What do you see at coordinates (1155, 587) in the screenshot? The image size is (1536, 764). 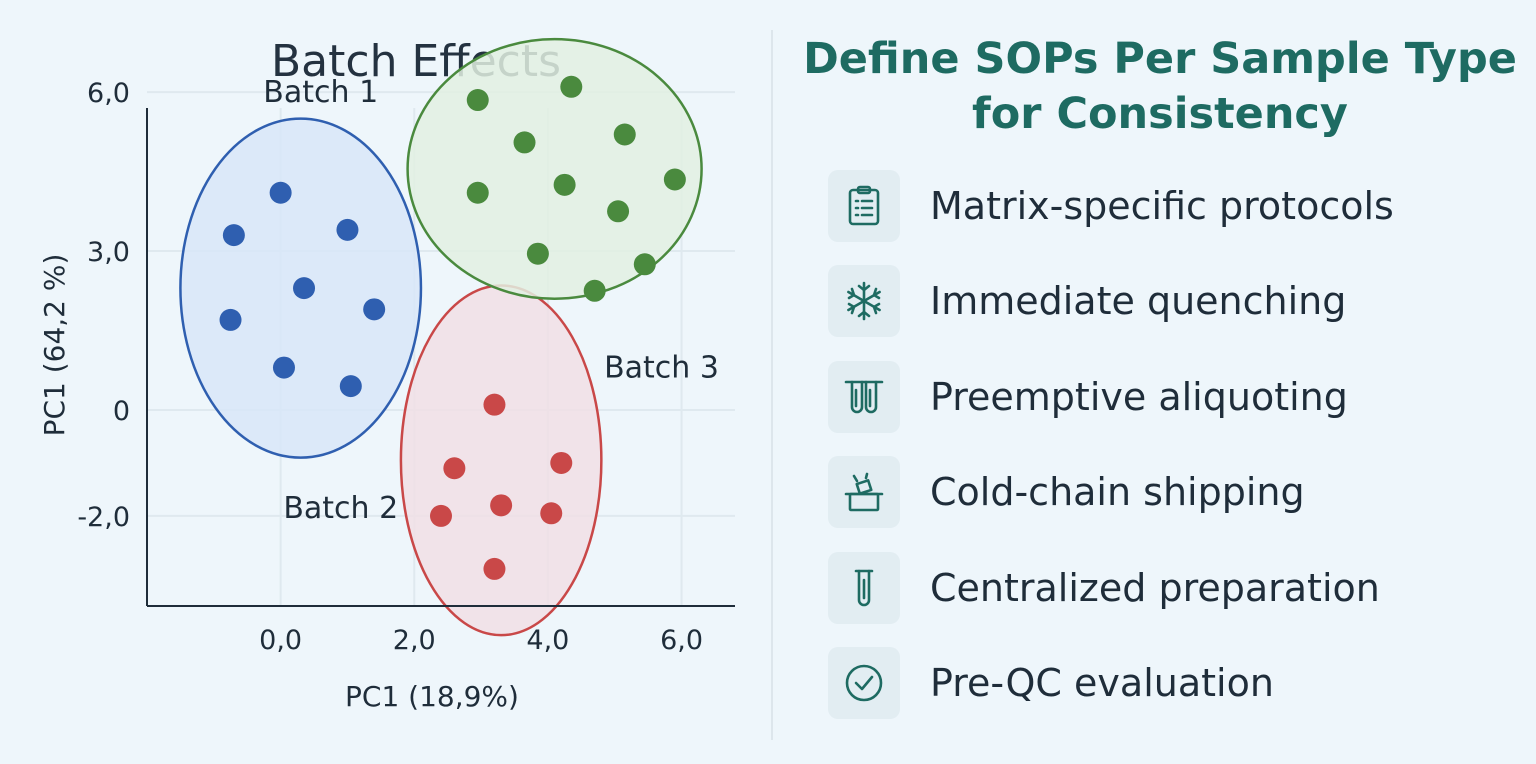 I see `sop-item-label: Centralized preparation` at bounding box center [1155, 587].